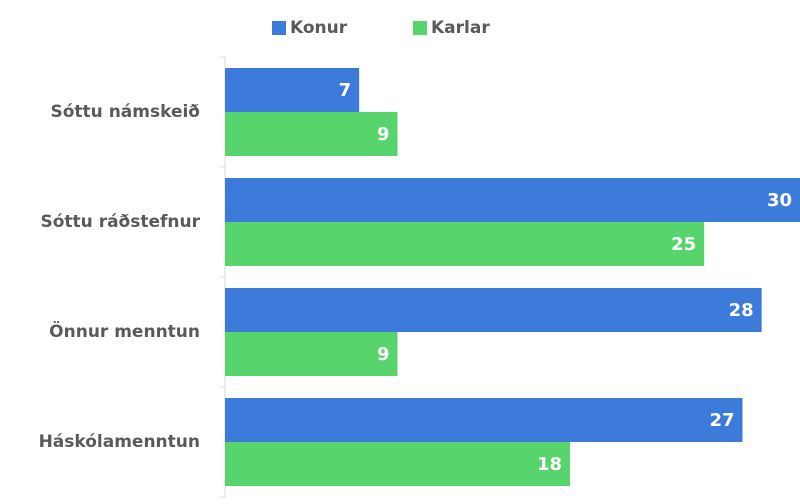 This screenshot has height=504, width=800. Describe the element at coordinates (126, 112) in the screenshot. I see `category-label: Sóttu námskeið` at that location.